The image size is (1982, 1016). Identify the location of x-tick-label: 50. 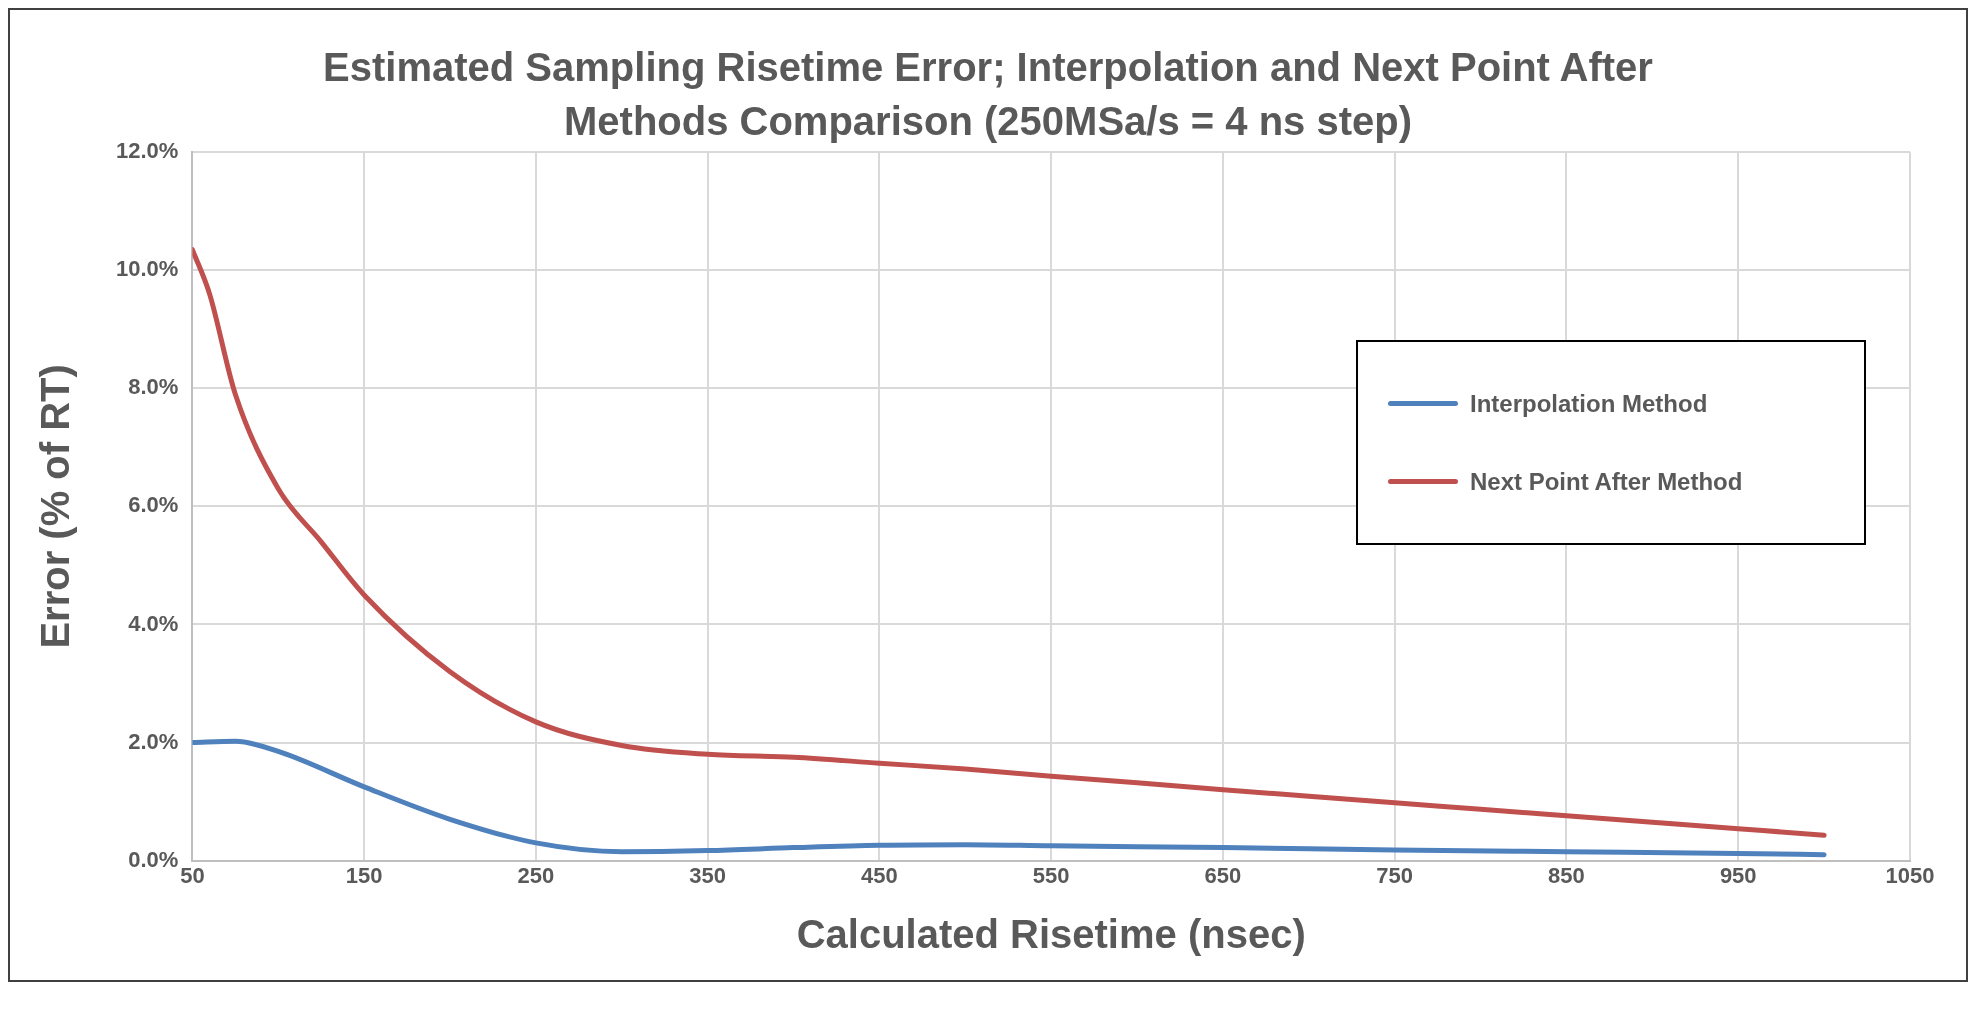
(192, 875).